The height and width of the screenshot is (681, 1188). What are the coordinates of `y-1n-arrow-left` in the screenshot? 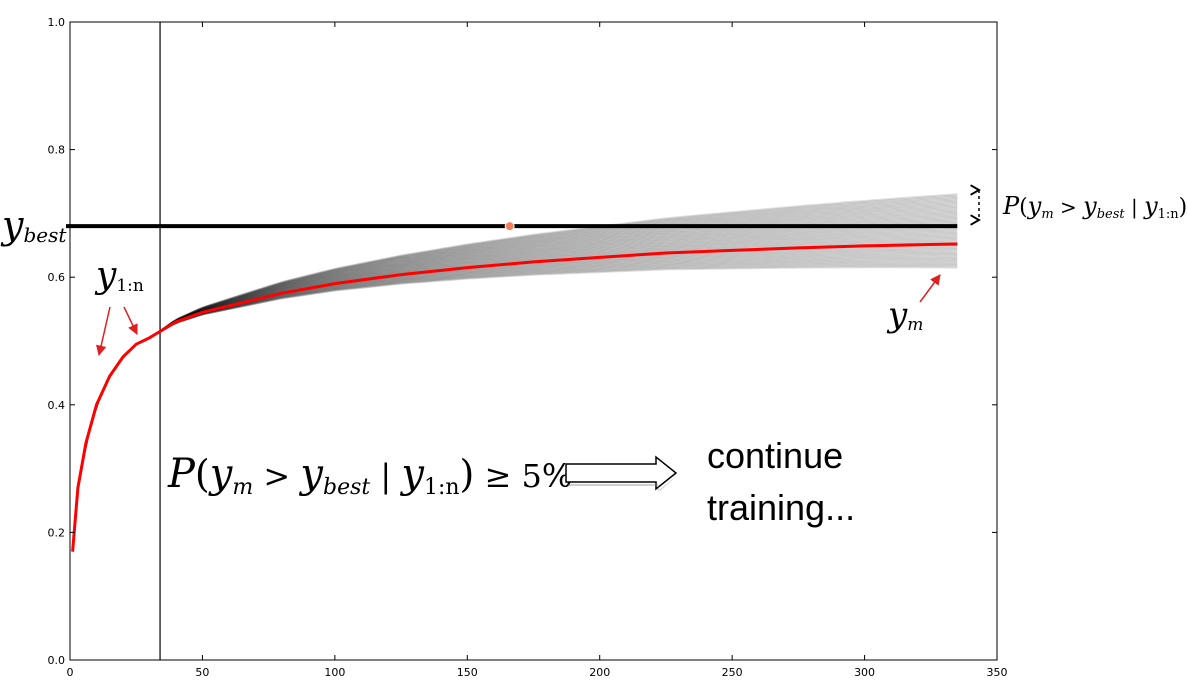 It's located at (103, 331).